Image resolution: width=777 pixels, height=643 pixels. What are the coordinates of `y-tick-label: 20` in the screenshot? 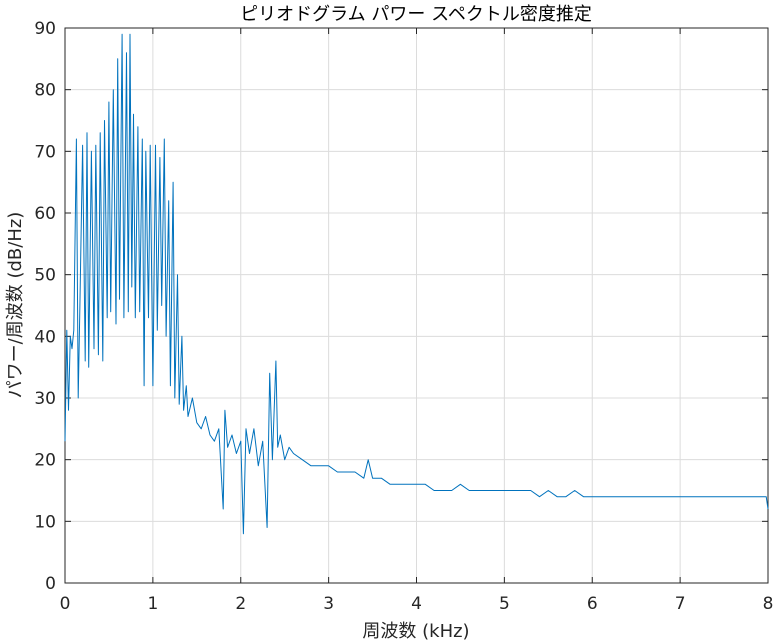 It's located at (45, 461).